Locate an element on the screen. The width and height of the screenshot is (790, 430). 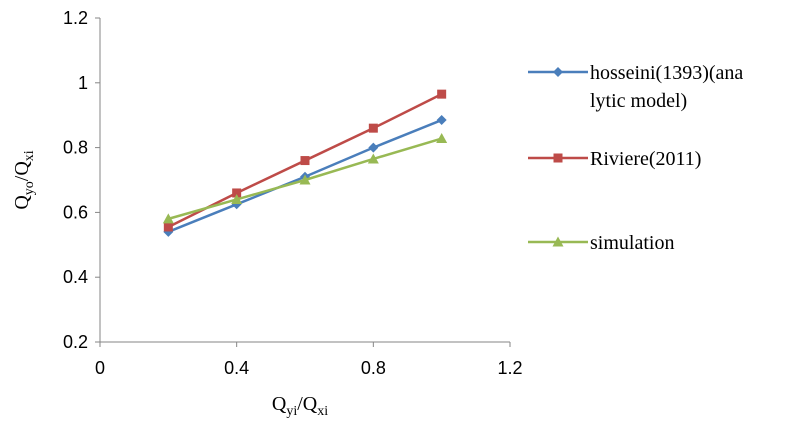
y-tick-label: 0.8 is located at coordinates (75, 148).